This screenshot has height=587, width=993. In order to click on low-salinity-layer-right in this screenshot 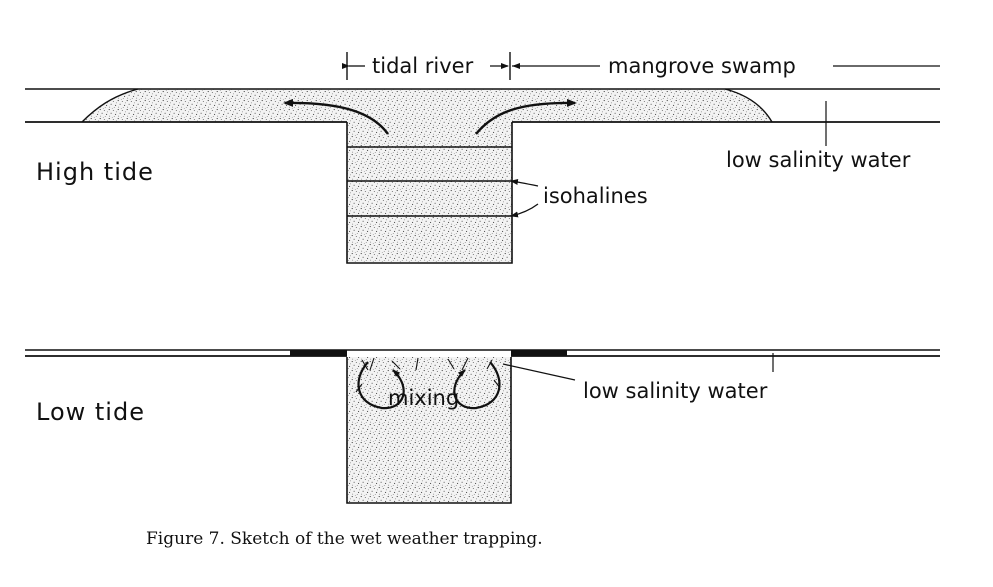, I will do `click(539, 353)`.